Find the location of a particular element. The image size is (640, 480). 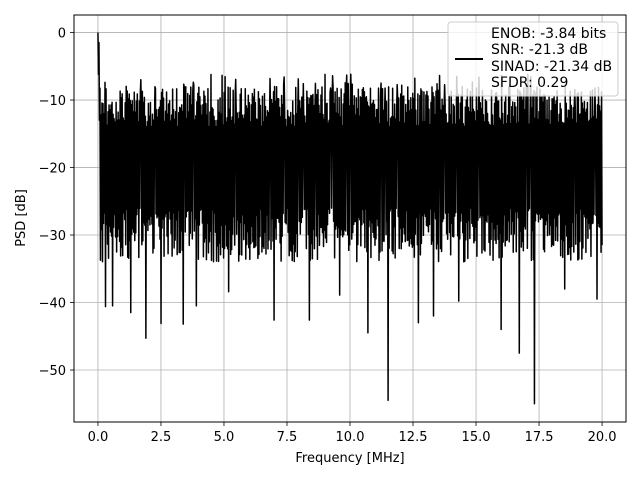

legend-entry: SFDR: 0.29 is located at coordinates (529, 83).